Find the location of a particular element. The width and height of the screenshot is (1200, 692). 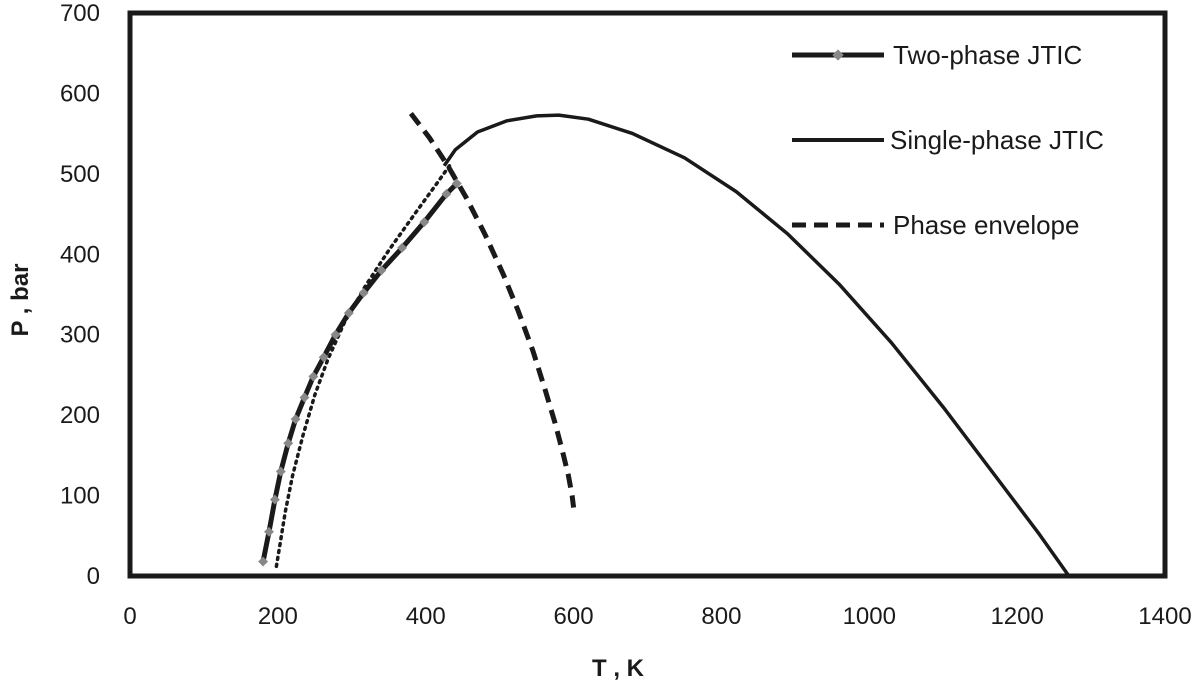

legend-label-single-phase: Single-phase JTIC is located at coordinates (997, 140).